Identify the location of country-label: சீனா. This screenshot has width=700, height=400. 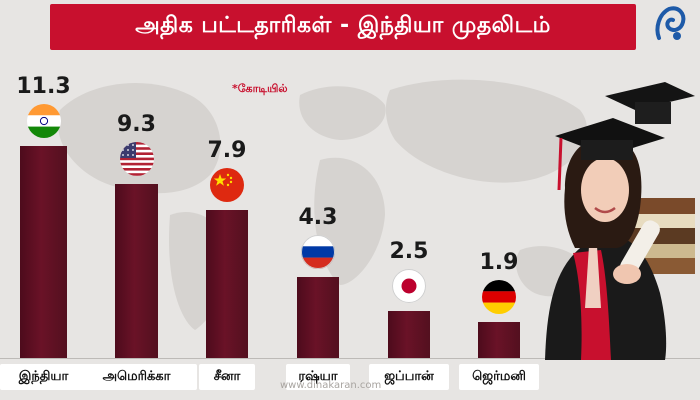
(227, 377).